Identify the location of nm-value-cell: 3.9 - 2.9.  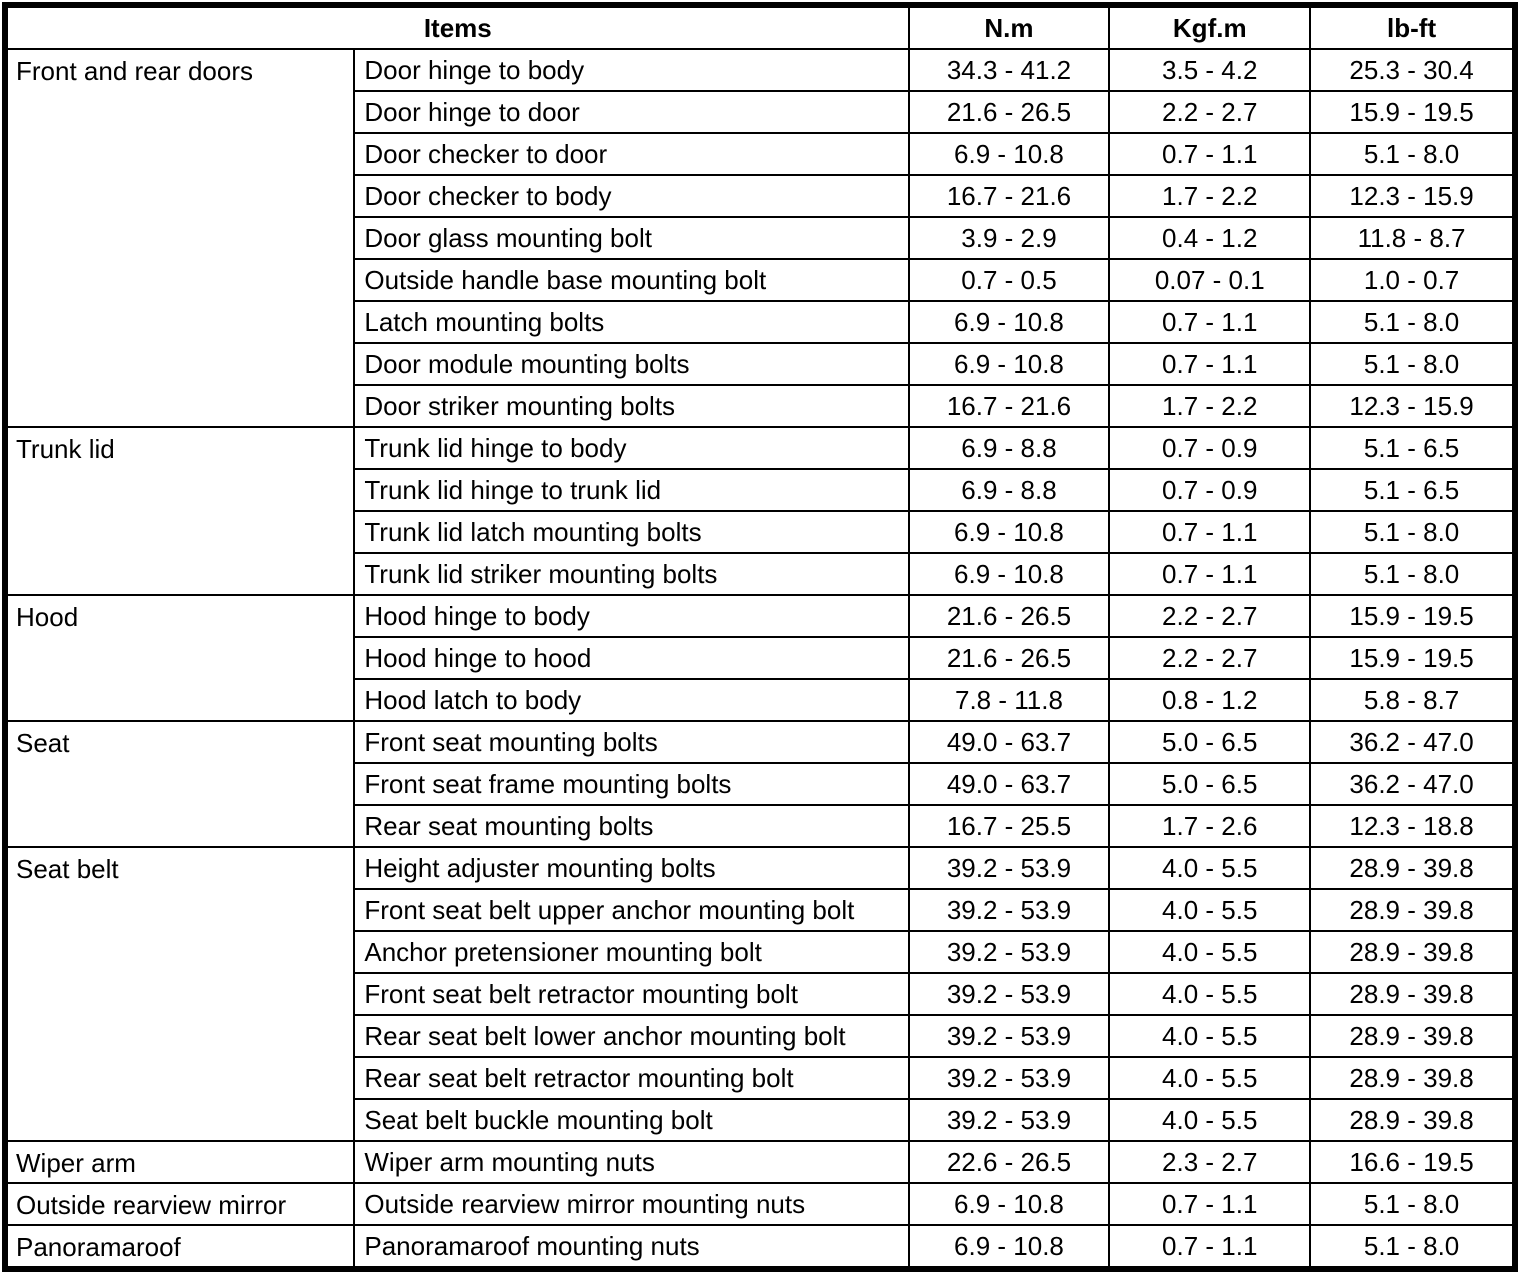
(1009, 238).